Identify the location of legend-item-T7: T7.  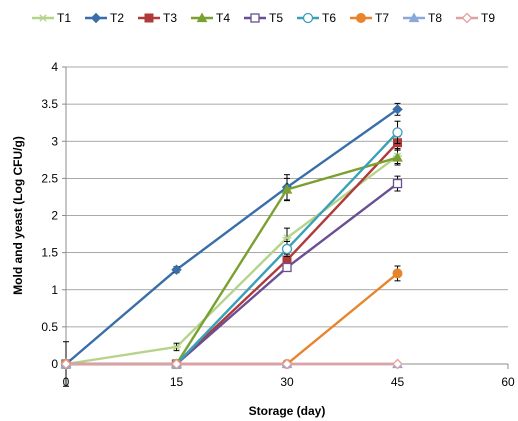
(369, 18).